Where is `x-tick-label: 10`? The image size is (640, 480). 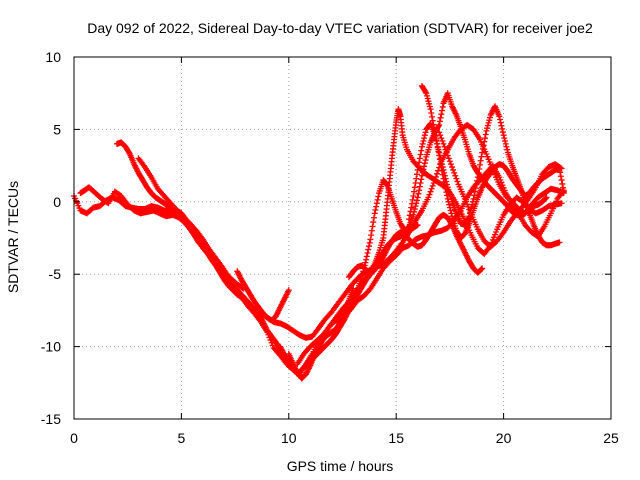
x-tick-label: 10 is located at coordinates (289, 438).